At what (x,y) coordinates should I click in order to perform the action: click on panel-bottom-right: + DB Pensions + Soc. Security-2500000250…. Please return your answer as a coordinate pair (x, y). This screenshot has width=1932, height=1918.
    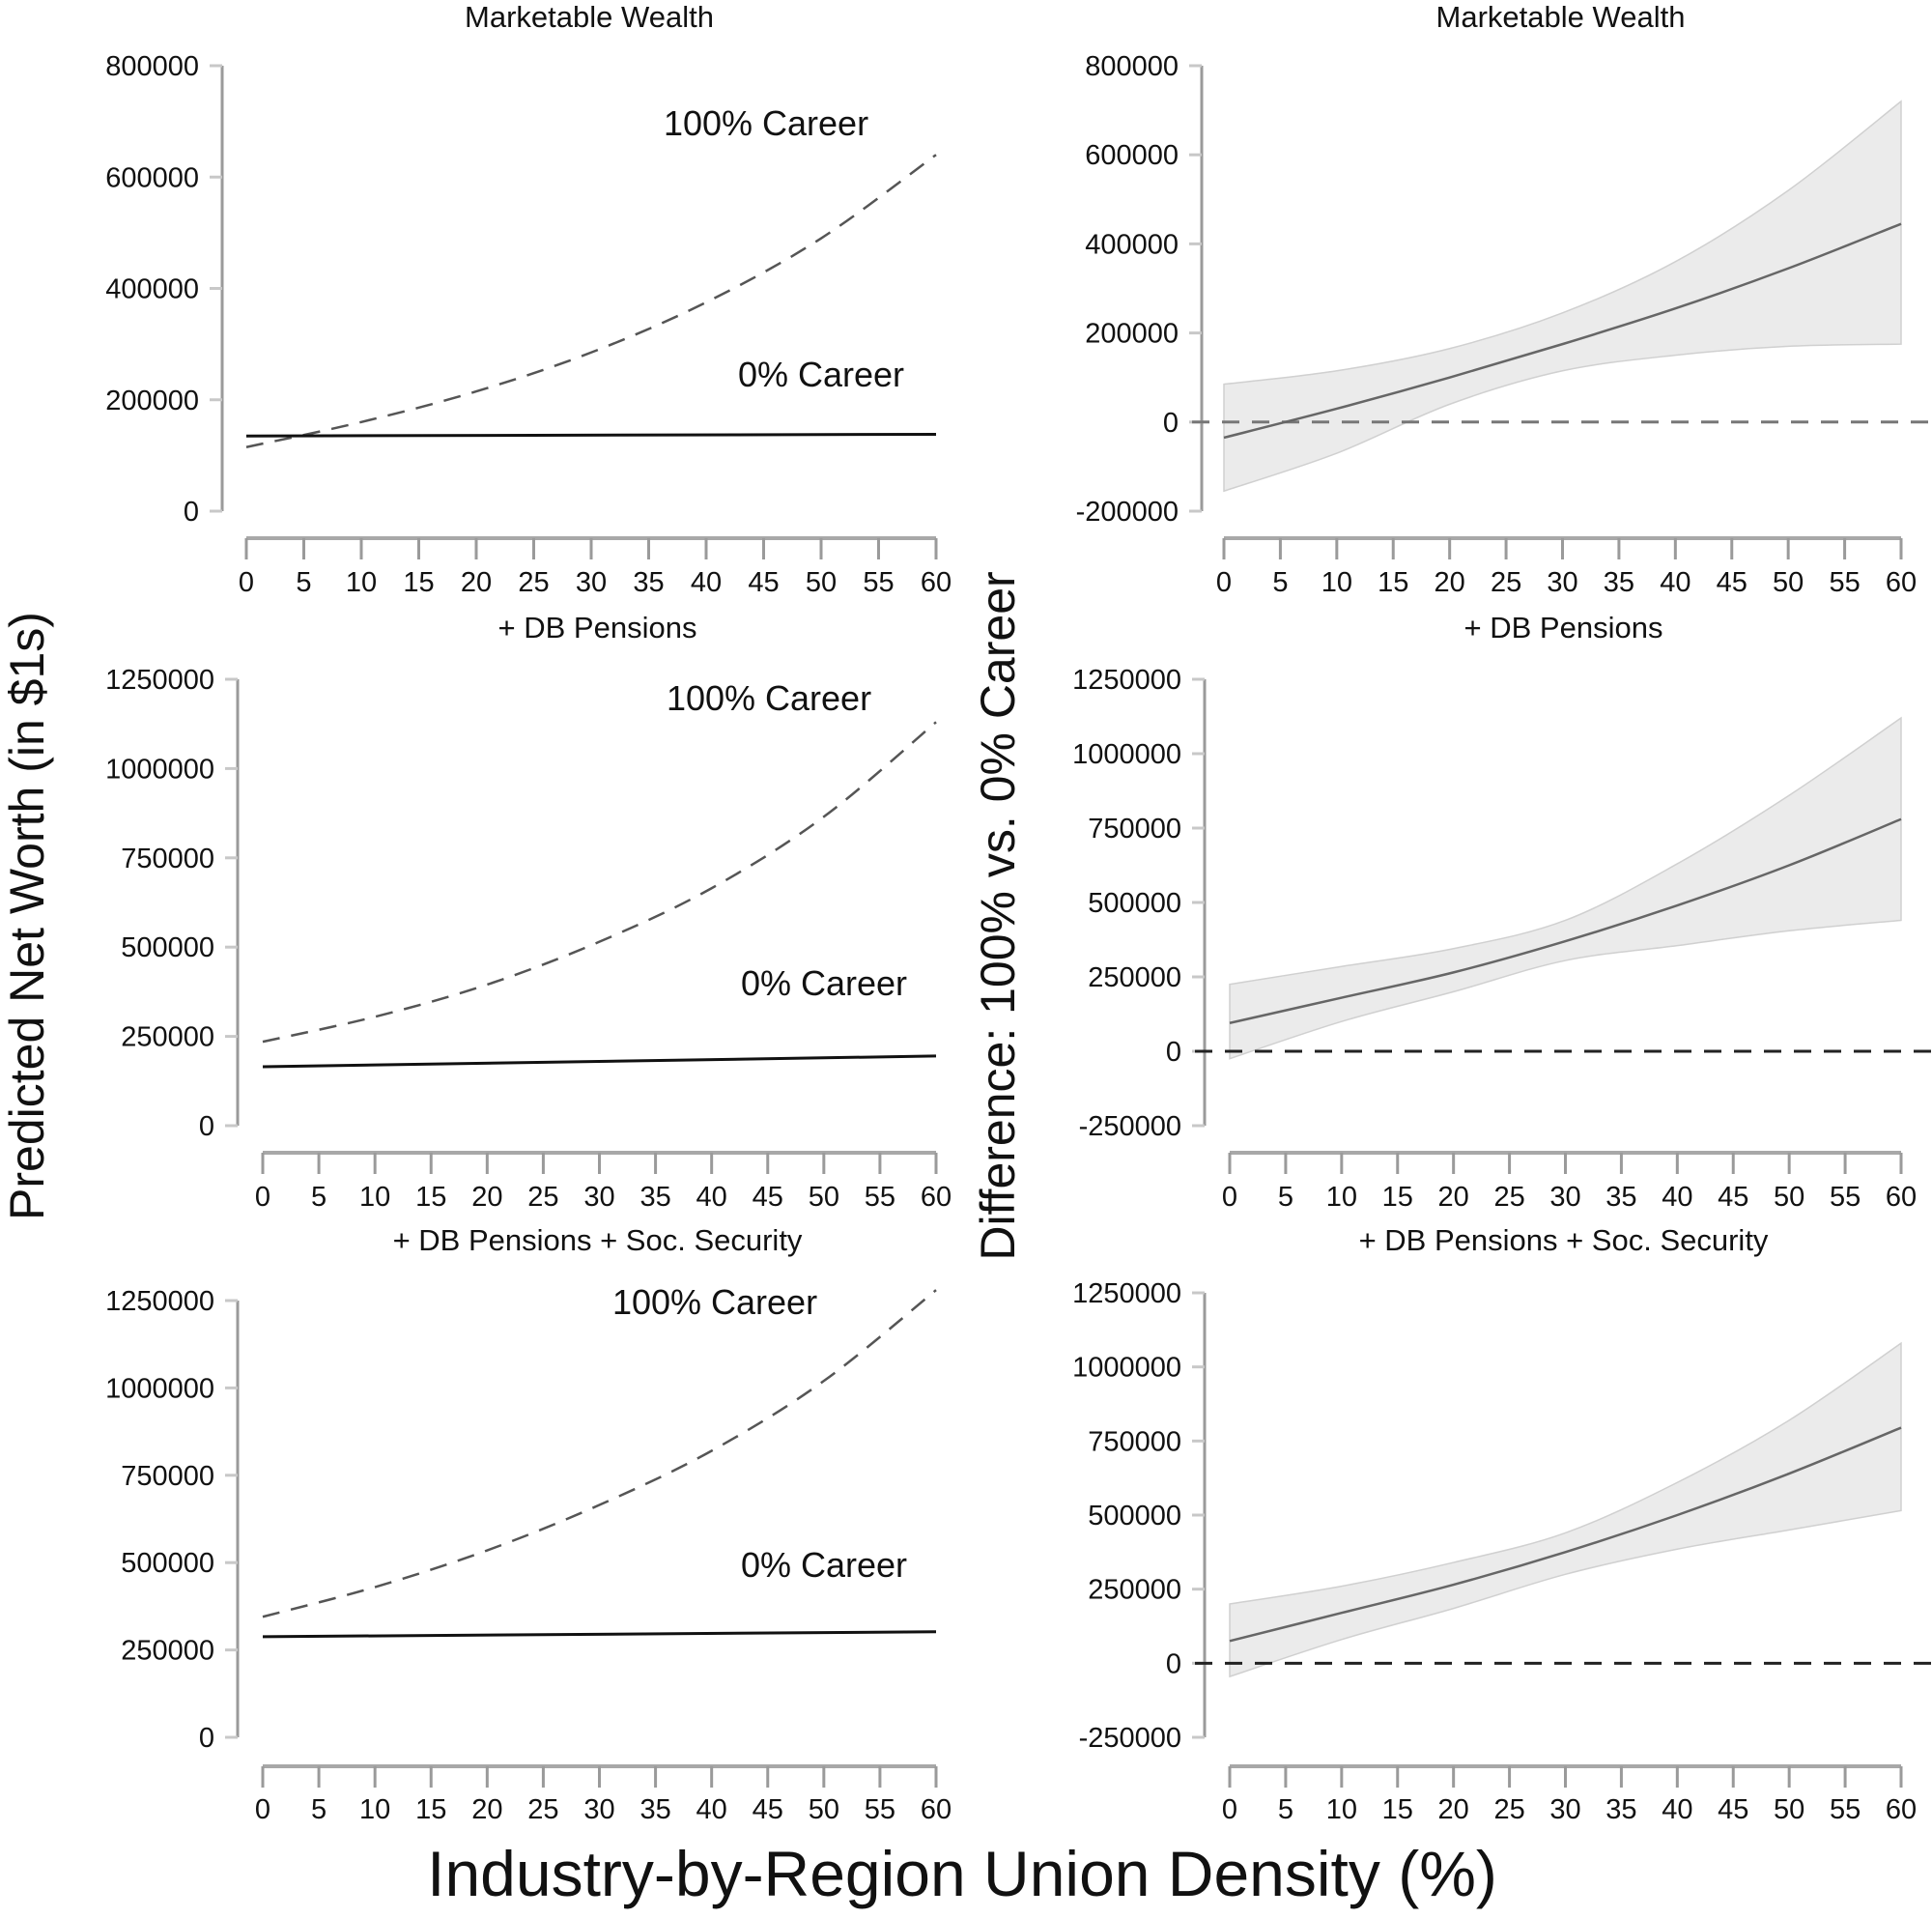
    Looking at the image, I should click on (1502, 1524).